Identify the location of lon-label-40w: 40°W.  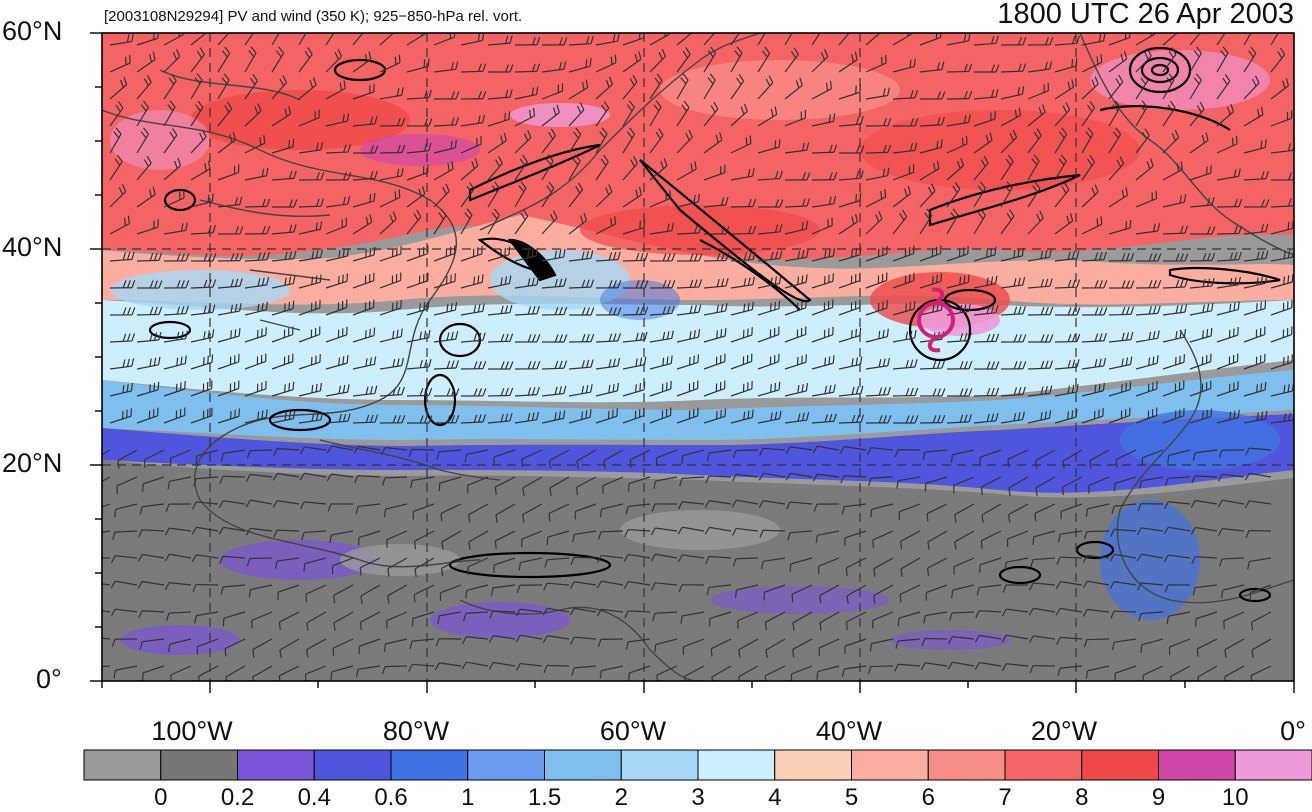
(849, 731).